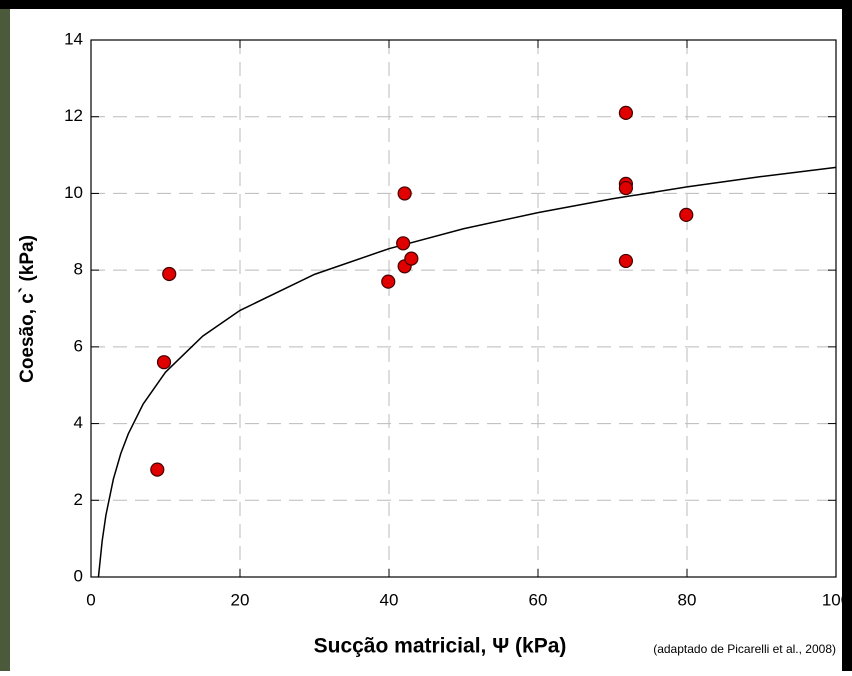  I want to click on y-tick-label: 0, so click(78, 575).